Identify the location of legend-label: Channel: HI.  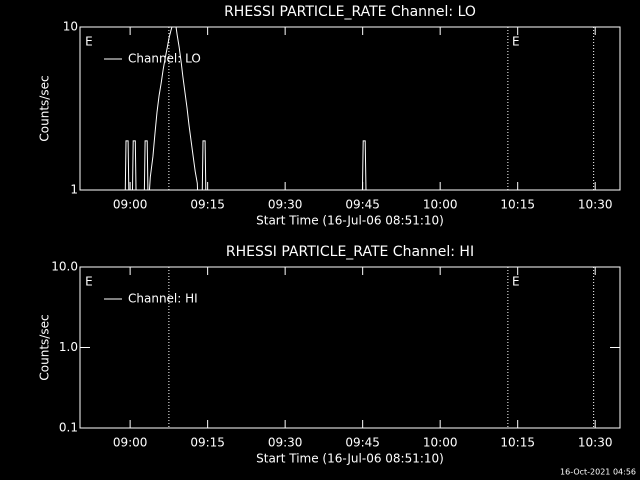
(163, 299).